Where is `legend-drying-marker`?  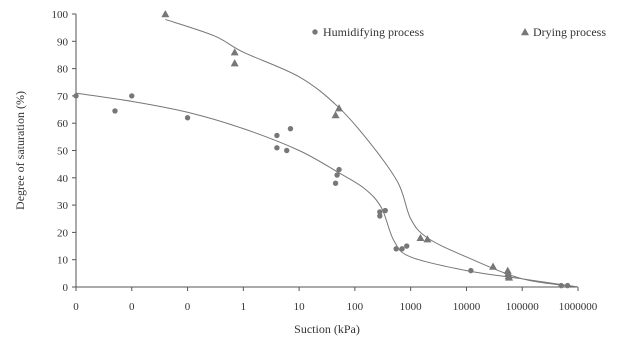 legend-drying-marker is located at coordinates (525, 32).